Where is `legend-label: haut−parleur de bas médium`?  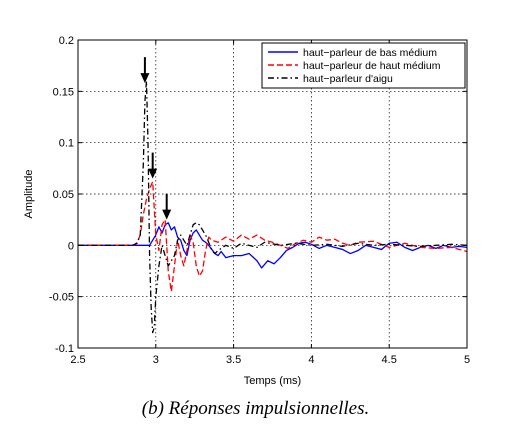
legend-label: haut−parleur de bas médium is located at coordinates (370, 53).